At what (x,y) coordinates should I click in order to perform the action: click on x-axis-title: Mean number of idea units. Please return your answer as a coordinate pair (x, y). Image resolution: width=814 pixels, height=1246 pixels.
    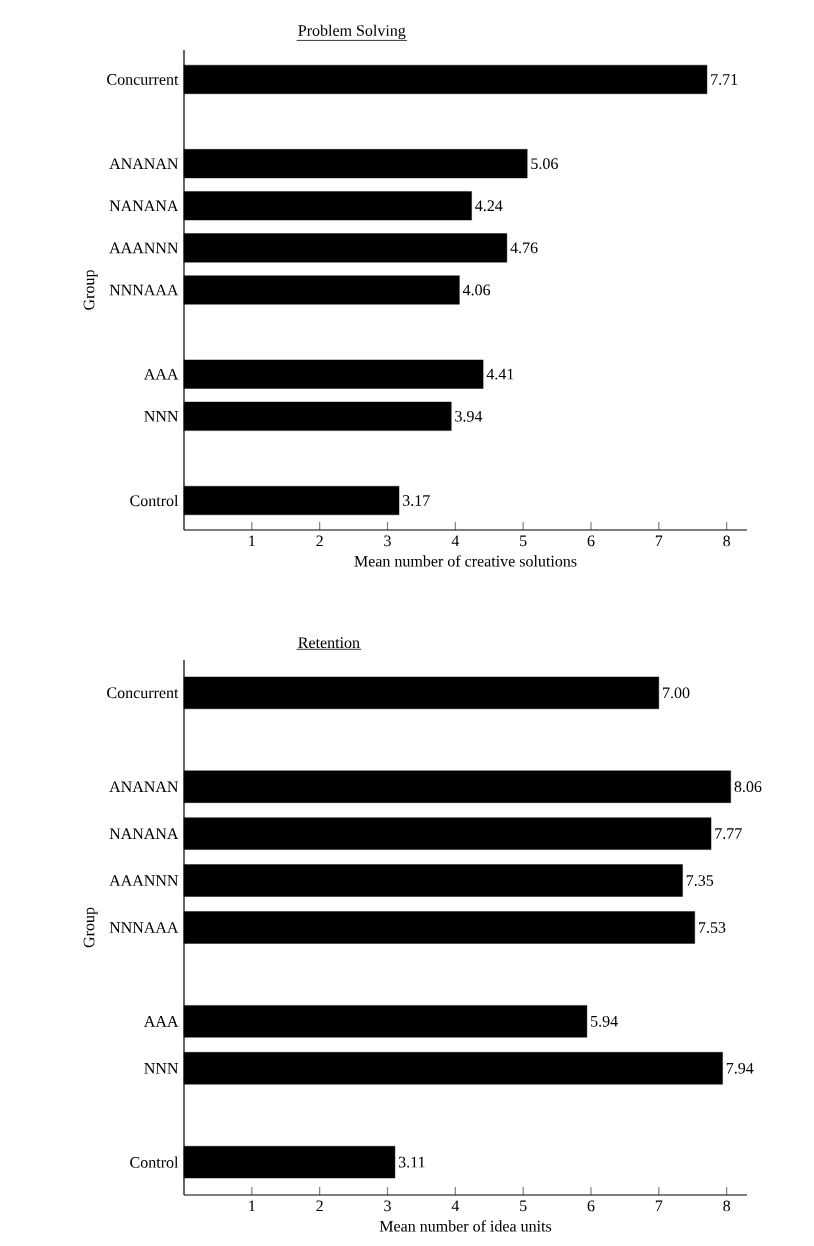
    Looking at the image, I should click on (465, 1226).